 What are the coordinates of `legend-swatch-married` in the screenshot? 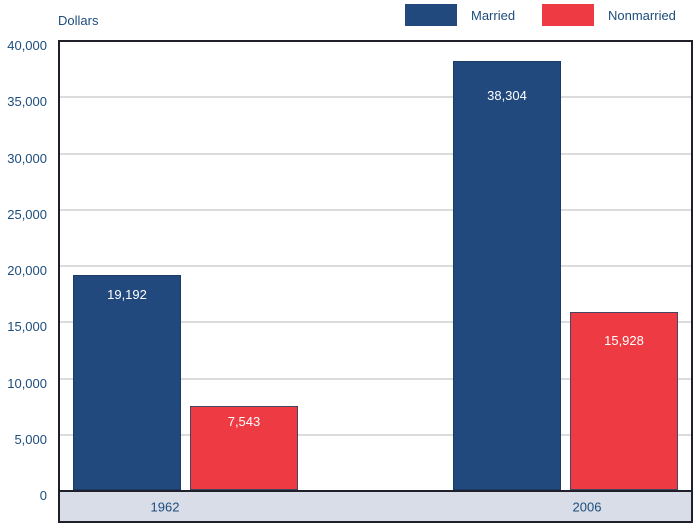 It's located at (431, 15).